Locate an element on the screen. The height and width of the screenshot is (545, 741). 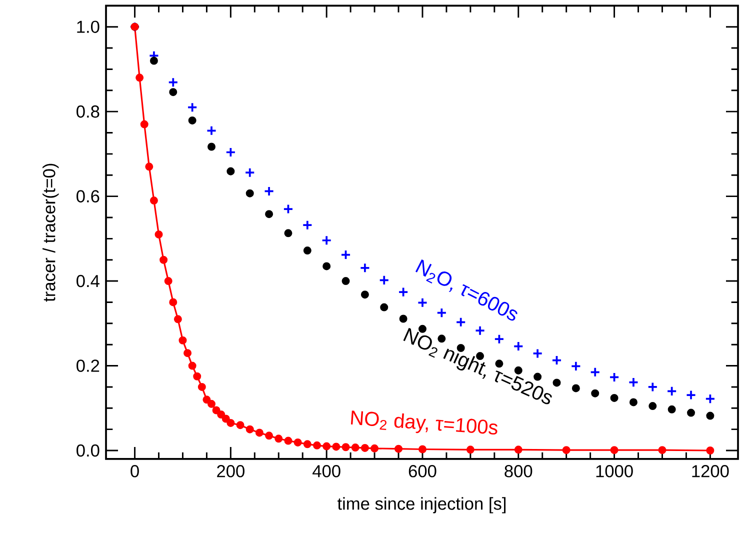
y-tick-label: 0.2 is located at coordinates (88, 366).